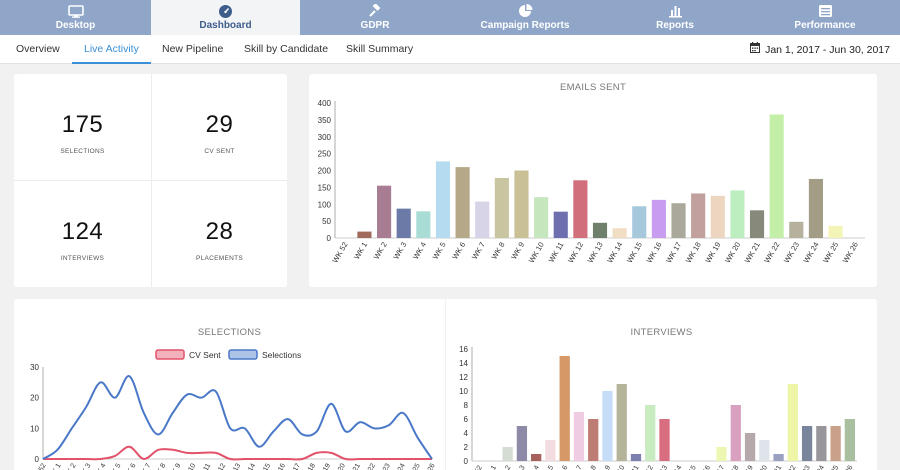 The height and width of the screenshot is (470, 900). Describe the element at coordinates (752, 253) in the screenshot. I see `x-tick-label: WK 21` at that location.